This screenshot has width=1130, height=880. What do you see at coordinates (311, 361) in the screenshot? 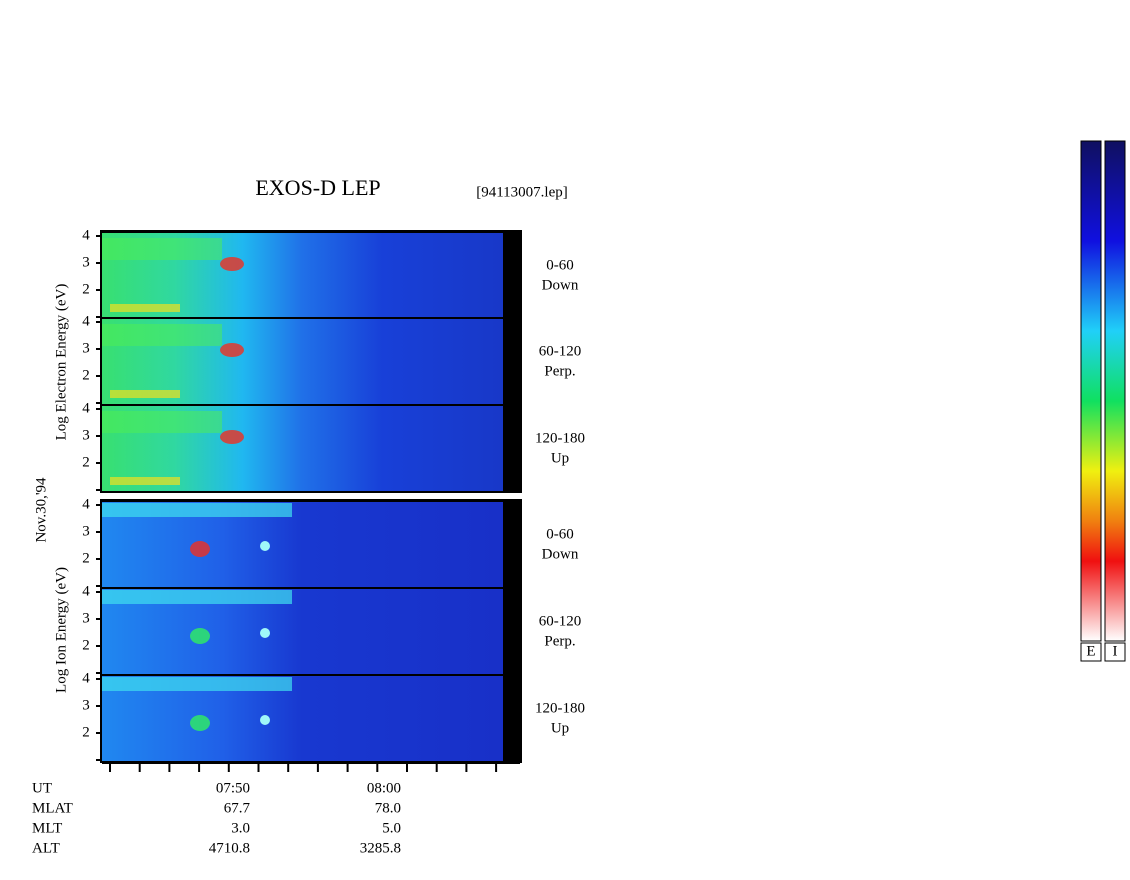
I see `frame` at bounding box center [311, 361].